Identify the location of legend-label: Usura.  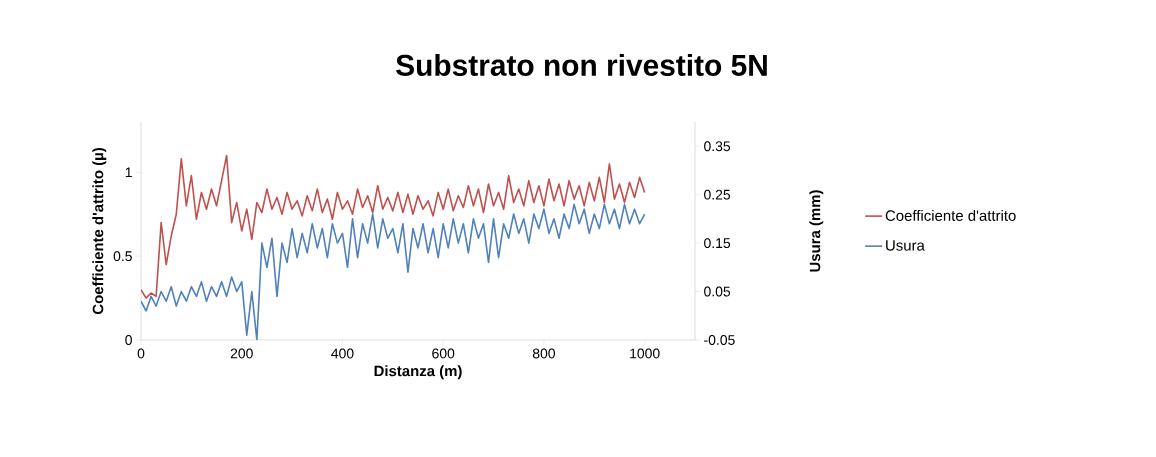
(905, 245).